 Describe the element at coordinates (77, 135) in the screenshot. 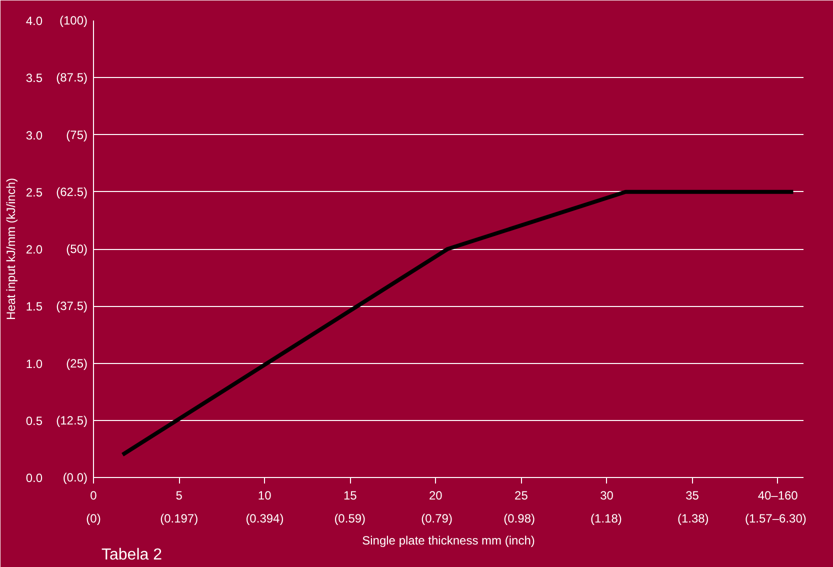

I see `y2-tick-label: (75)` at that location.